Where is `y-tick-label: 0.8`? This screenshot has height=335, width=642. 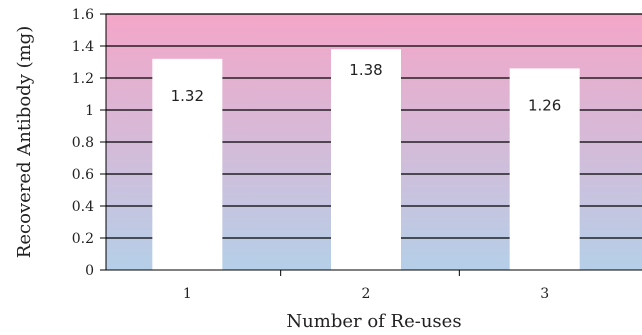 y-tick-label: 0.8 is located at coordinates (83, 143).